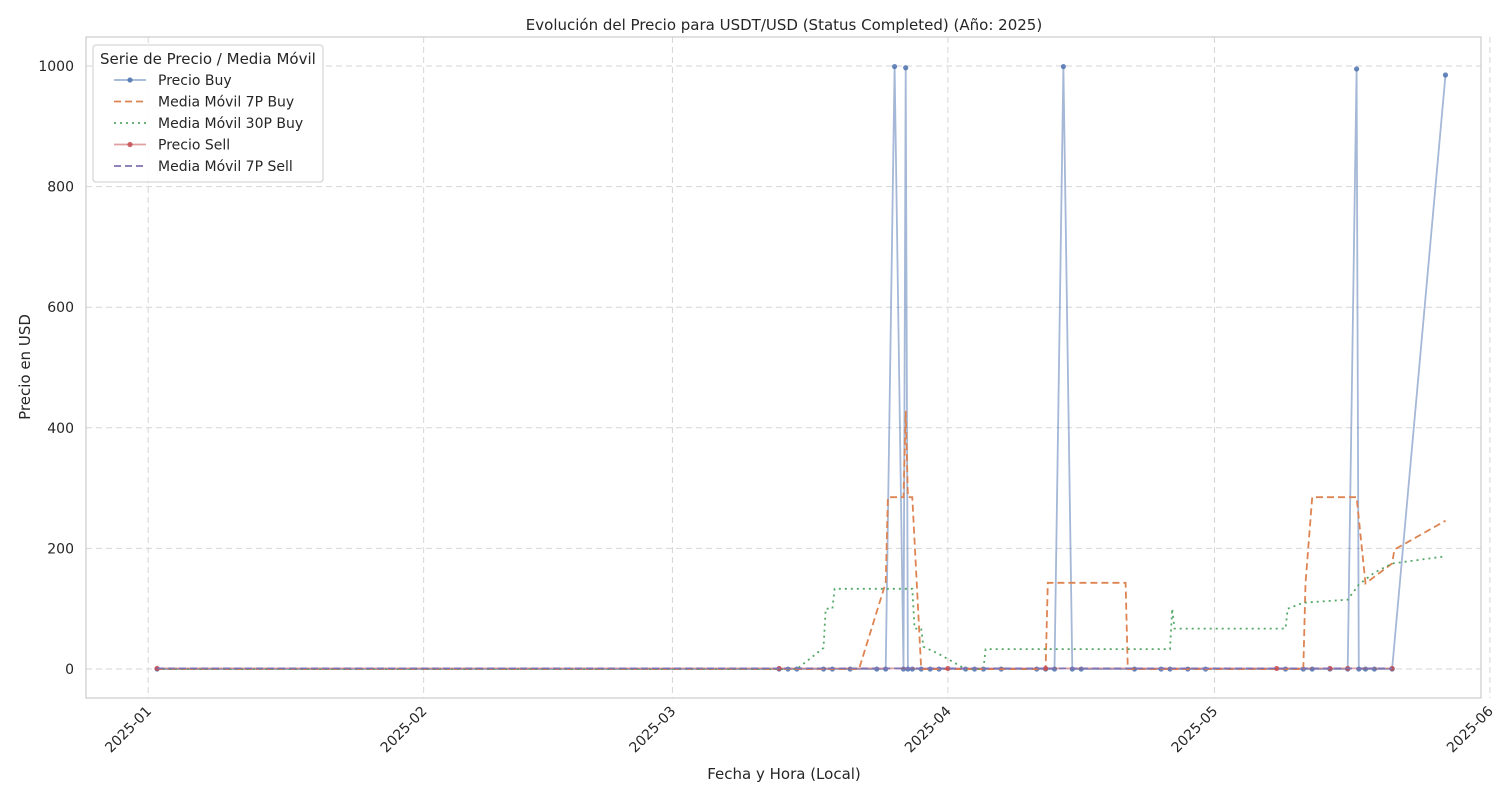 This screenshot has width=1500, height=800. What do you see at coordinates (60, 549) in the screenshot?
I see `y-tick-label: 200` at bounding box center [60, 549].